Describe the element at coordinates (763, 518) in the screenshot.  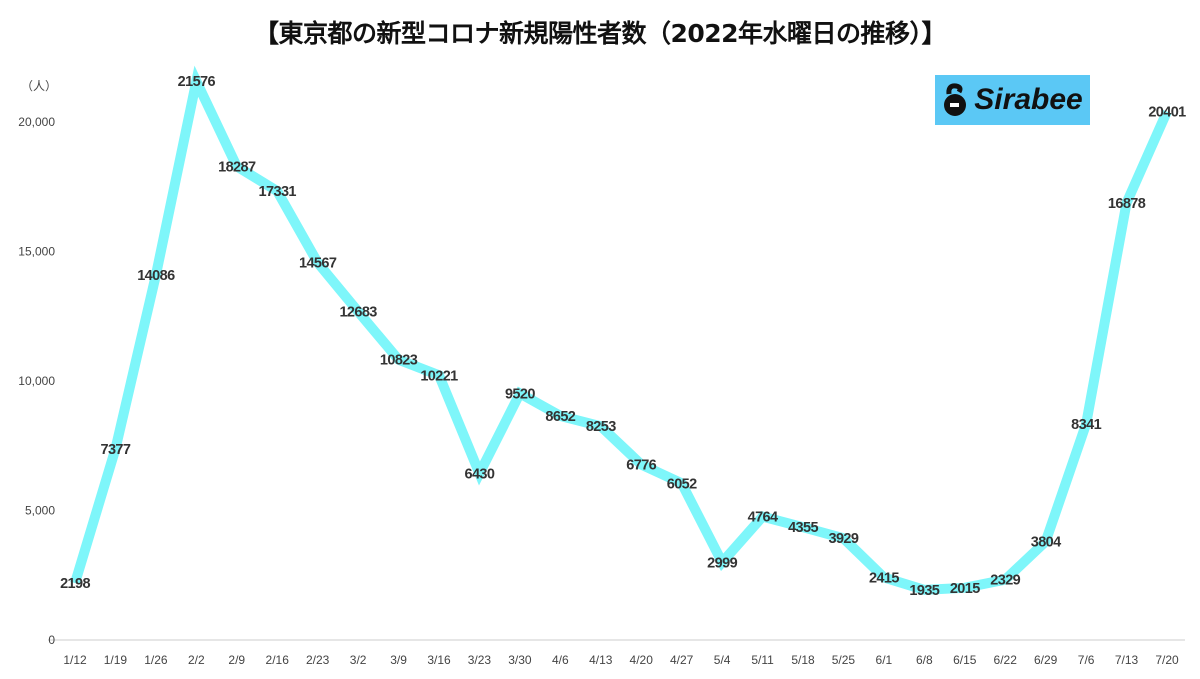
I see `data-label: 4764` at that location.